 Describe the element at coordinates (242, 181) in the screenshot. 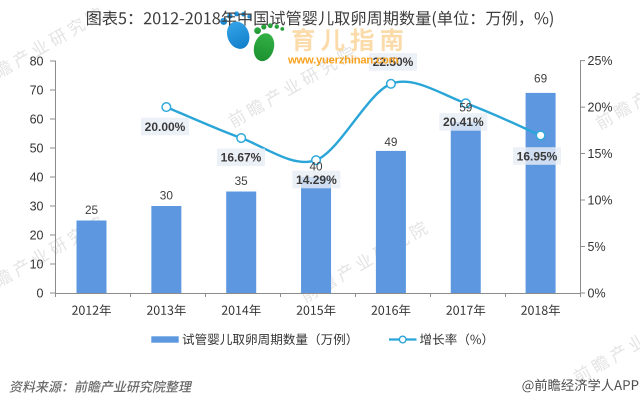

I see `svg-text: 35` at that location.